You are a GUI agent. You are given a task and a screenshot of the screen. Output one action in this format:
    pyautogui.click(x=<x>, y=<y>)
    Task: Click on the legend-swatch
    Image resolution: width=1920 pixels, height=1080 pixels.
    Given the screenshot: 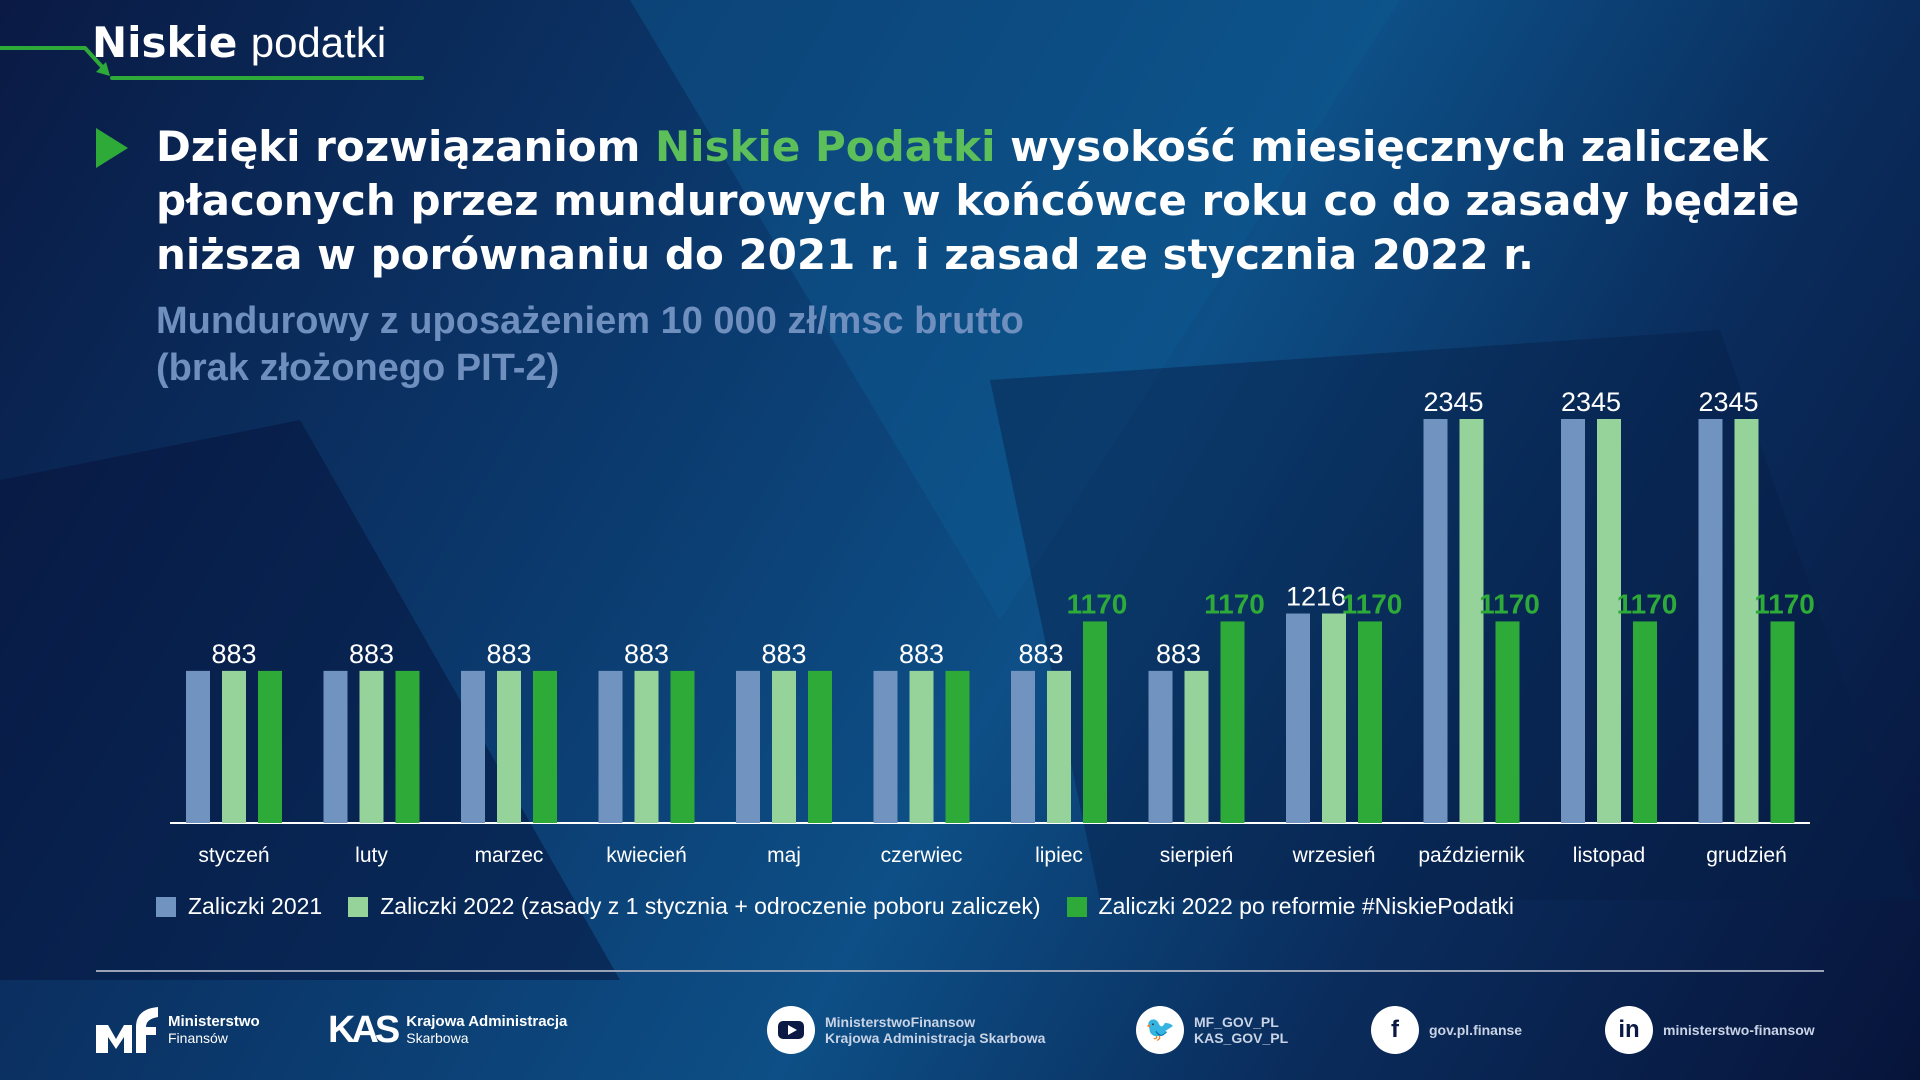 What is the action you would take?
    pyautogui.click(x=358, y=906)
    